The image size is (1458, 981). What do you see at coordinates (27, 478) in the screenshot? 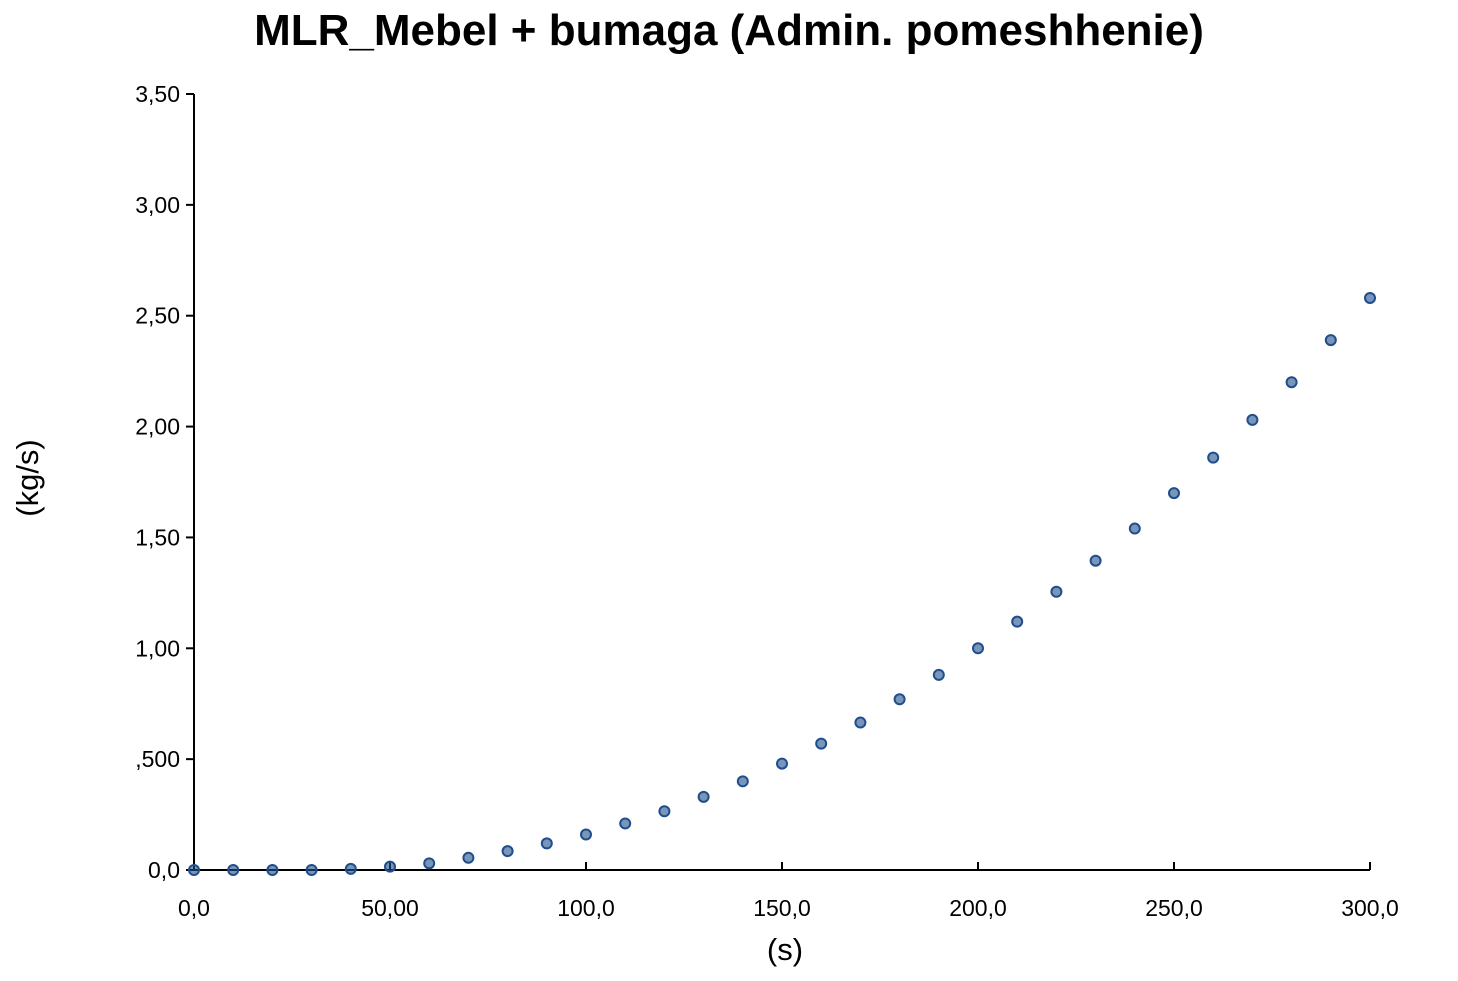
I see `y-axis-label: (kg/s)` at bounding box center [27, 478].